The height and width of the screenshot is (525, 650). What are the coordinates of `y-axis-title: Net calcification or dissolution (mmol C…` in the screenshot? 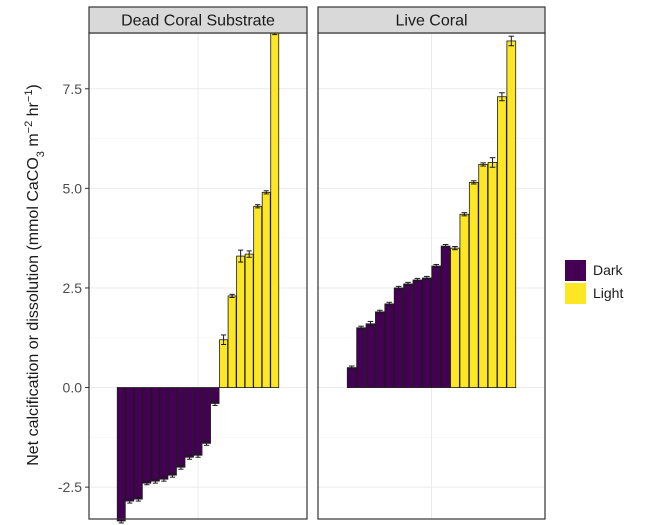 It's located at (35, 275).